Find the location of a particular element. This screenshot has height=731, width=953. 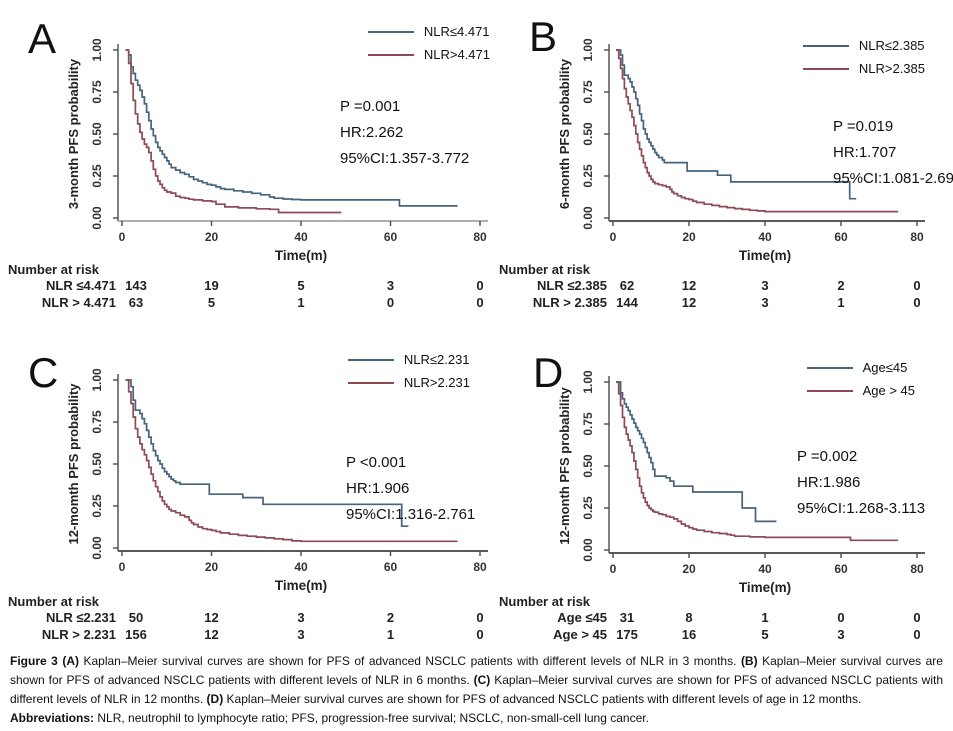

risk-row-label: NLR ≤4.471 is located at coordinates (81, 285).